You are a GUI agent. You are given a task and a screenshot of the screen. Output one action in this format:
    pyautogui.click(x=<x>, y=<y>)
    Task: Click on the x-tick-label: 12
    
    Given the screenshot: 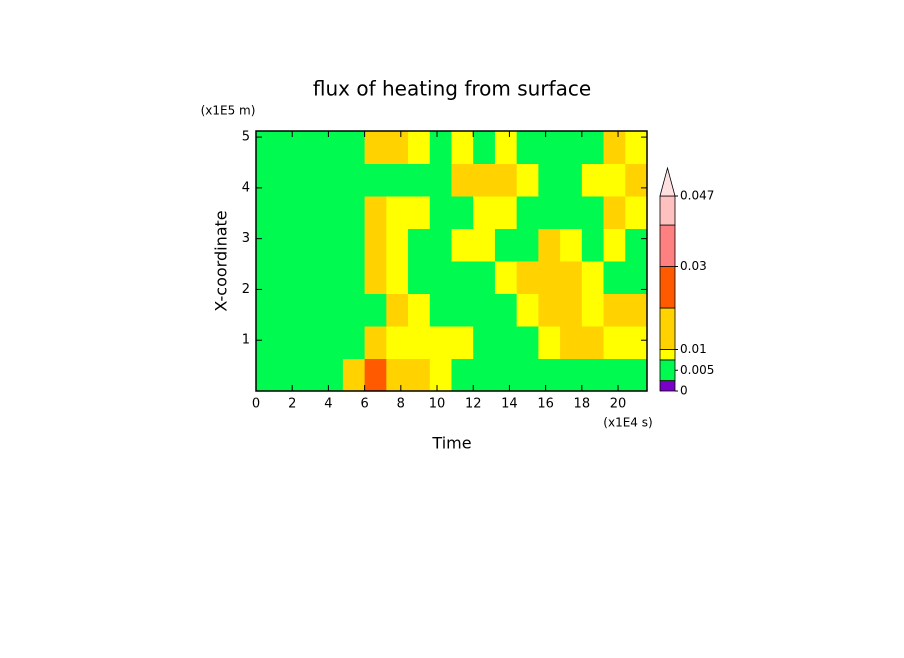 What is the action you would take?
    pyautogui.click(x=473, y=404)
    